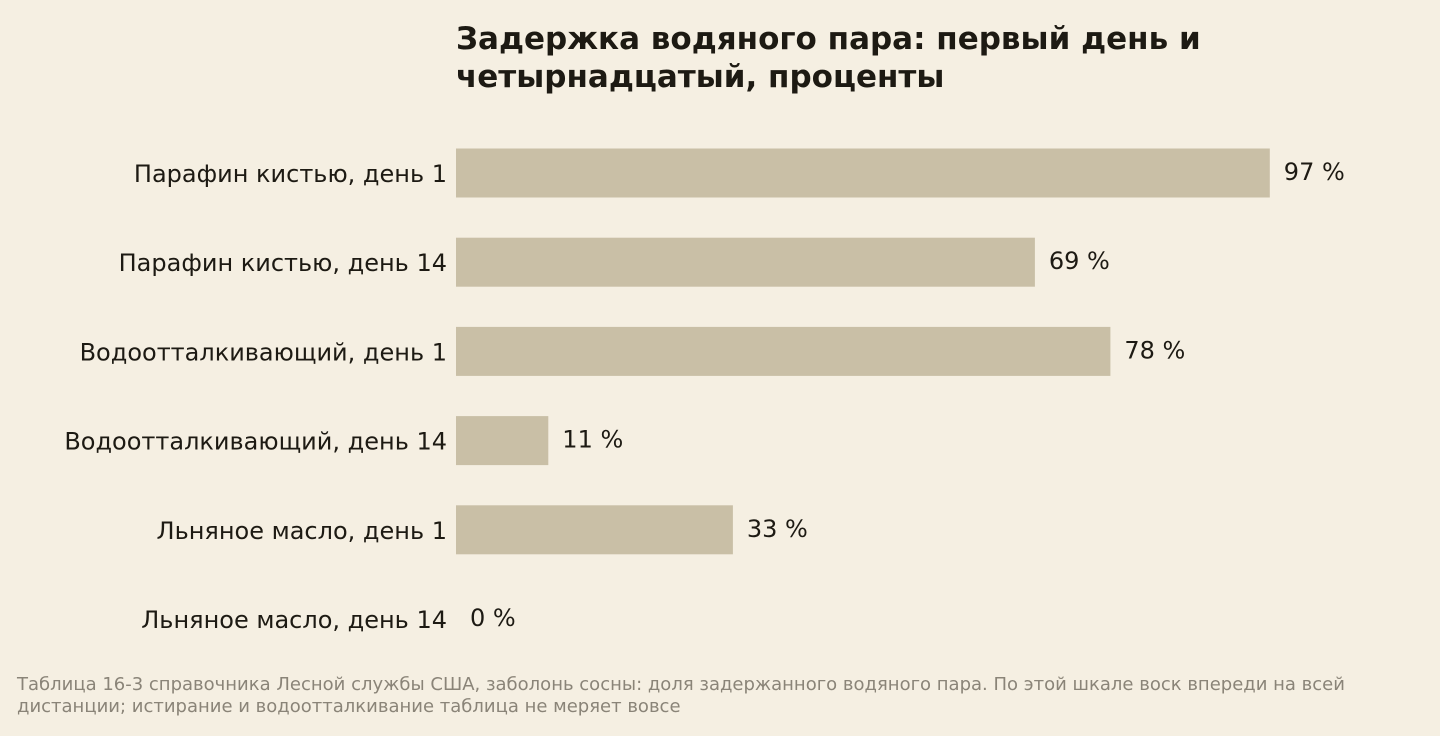 Image resolution: width=1440 pixels, height=736 pixels. Describe the element at coordinates (255, 442) in the screenshot. I see `category-label: Водоотталкивающий, день 14` at that location.